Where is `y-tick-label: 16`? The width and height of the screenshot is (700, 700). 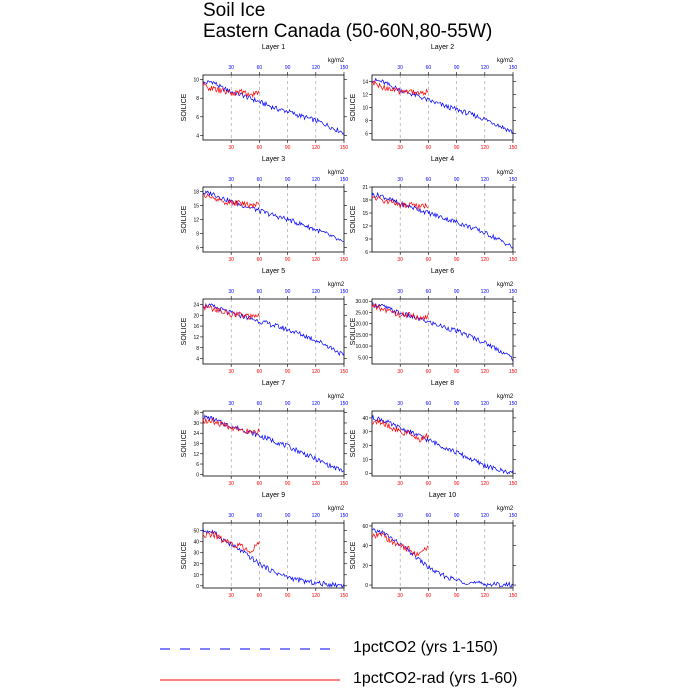 y-tick-label: 16 is located at coordinates (196, 327).